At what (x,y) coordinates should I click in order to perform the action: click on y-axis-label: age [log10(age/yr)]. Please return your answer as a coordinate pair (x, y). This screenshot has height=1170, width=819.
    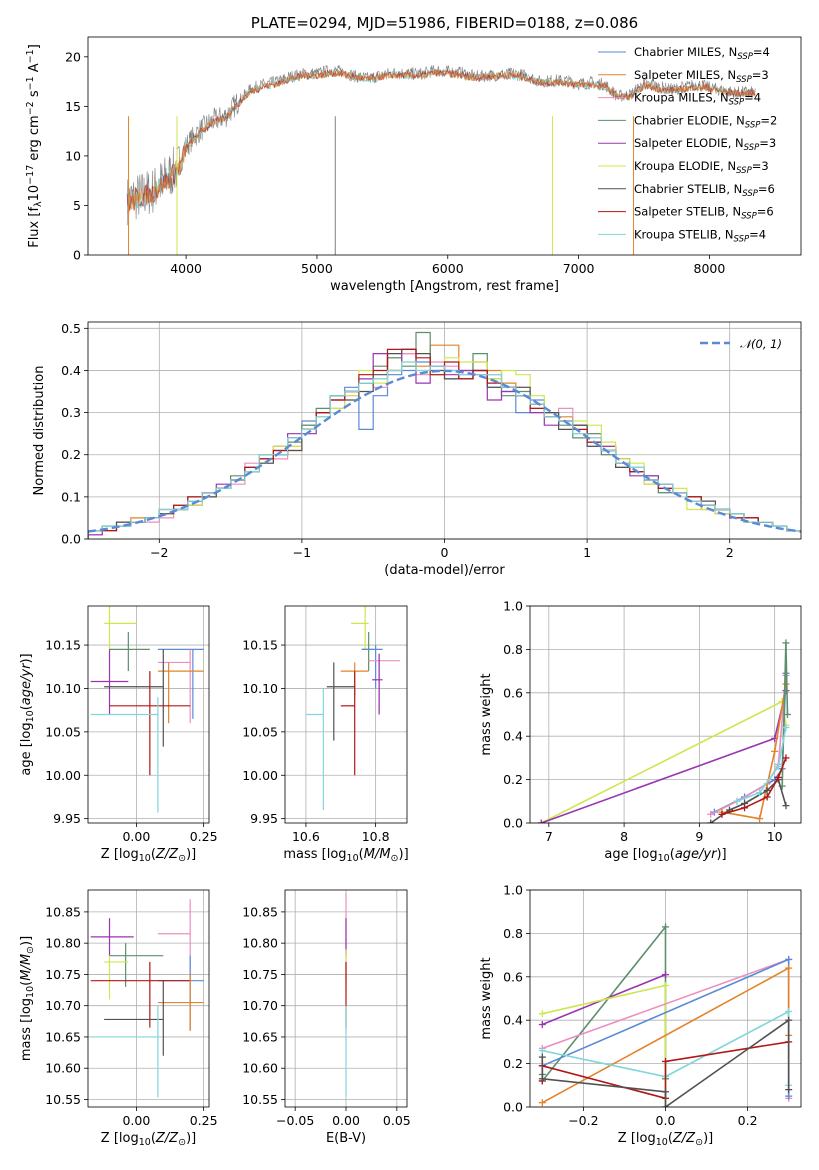
    Looking at the image, I should click on (27, 714).